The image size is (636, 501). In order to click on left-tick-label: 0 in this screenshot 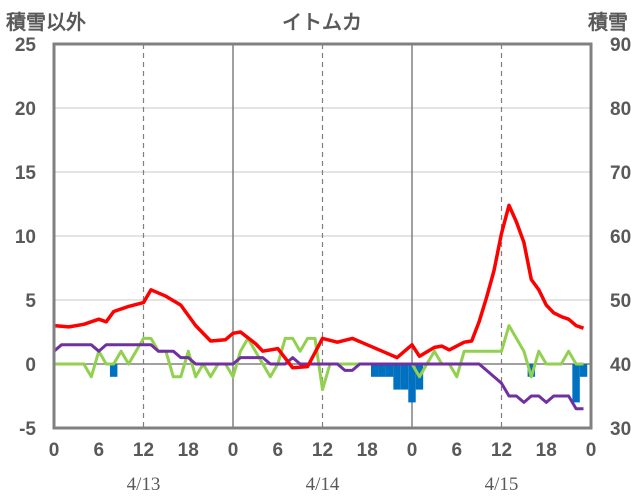, I will do `click(30, 365)`.